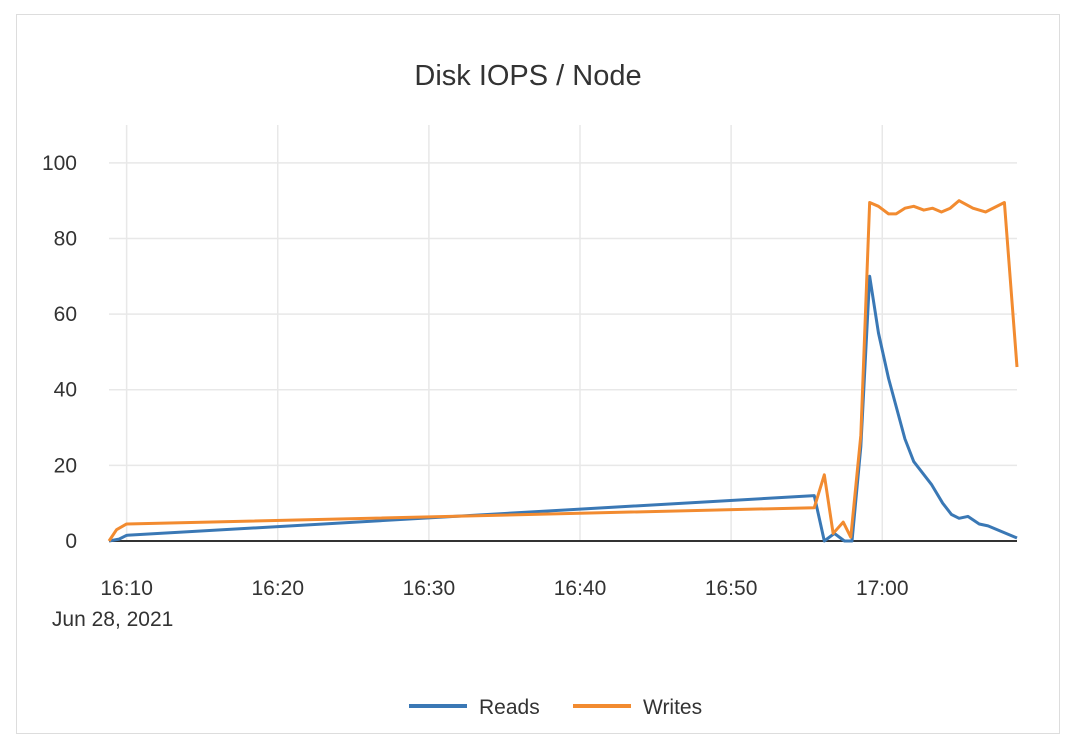  What do you see at coordinates (580, 588) in the screenshot?
I see `x-tick-label: 16:40` at bounding box center [580, 588].